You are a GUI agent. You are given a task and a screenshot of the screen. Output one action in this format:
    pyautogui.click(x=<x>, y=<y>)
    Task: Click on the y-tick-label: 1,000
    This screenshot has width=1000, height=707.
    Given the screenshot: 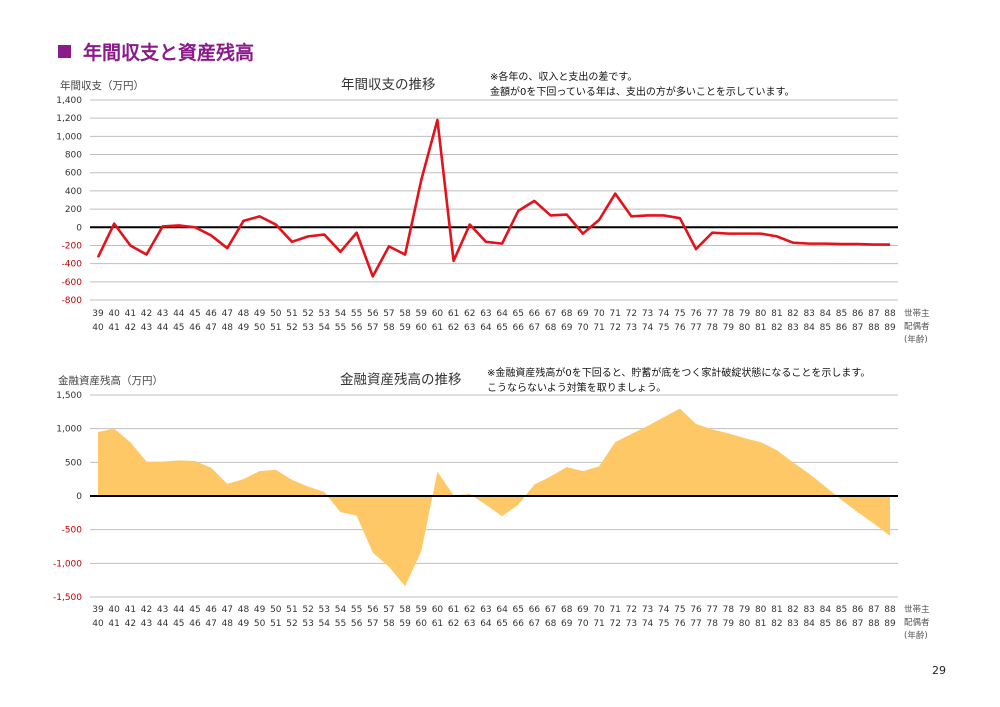 What is the action you would take?
    pyautogui.click(x=69, y=137)
    